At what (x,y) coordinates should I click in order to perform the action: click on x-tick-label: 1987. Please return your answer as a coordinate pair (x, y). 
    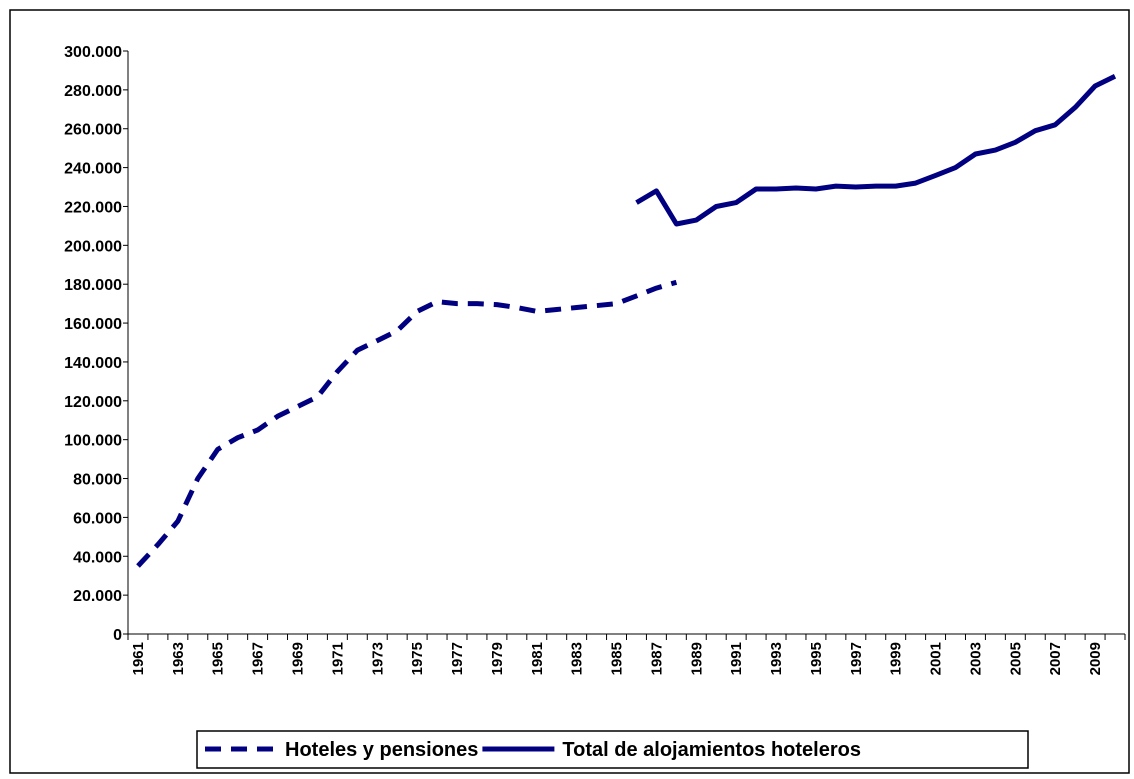
    Looking at the image, I should click on (656, 658).